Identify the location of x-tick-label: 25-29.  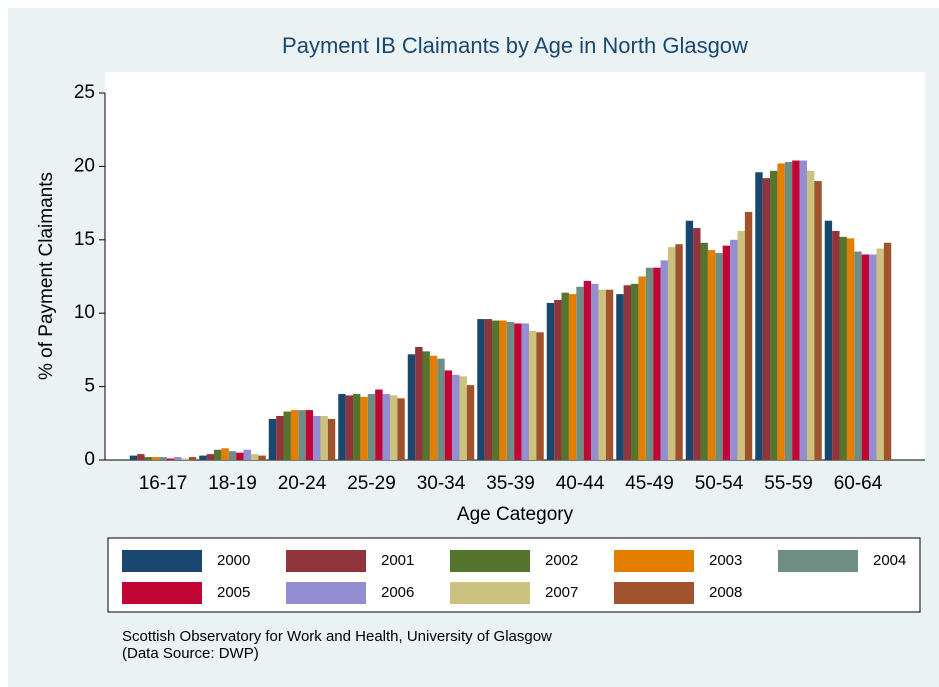
(371, 483).